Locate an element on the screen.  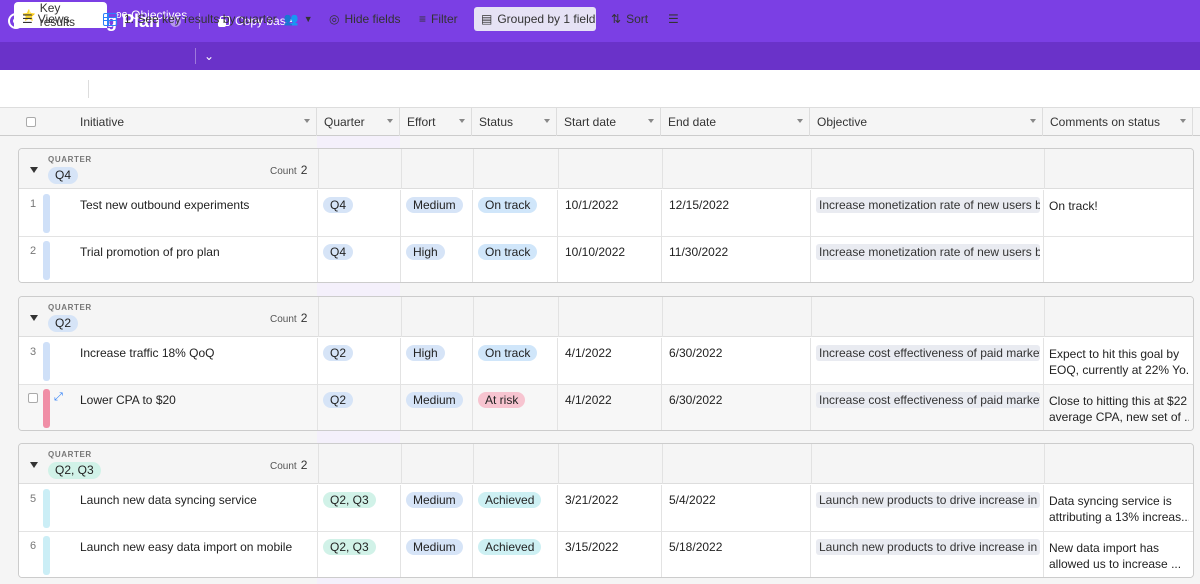
start-date-cell: 3/21/2022 is located at coordinates (592, 500).